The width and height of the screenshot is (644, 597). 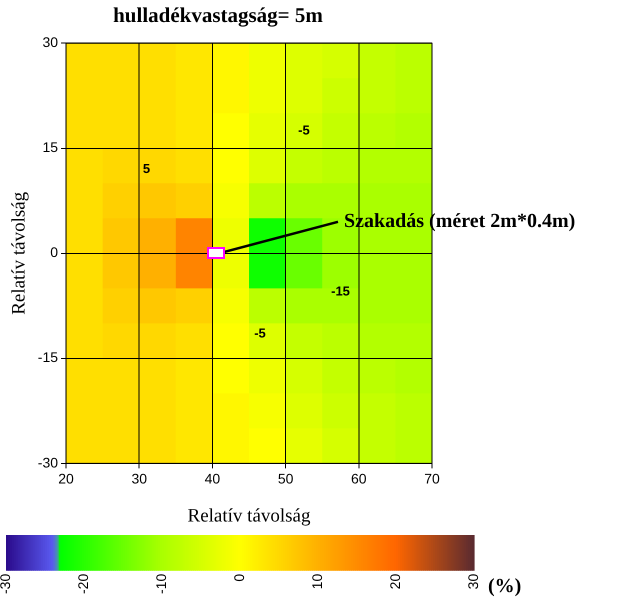 What do you see at coordinates (82, 584) in the screenshot?
I see `color-bar-label: -20` at bounding box center [82, 584].